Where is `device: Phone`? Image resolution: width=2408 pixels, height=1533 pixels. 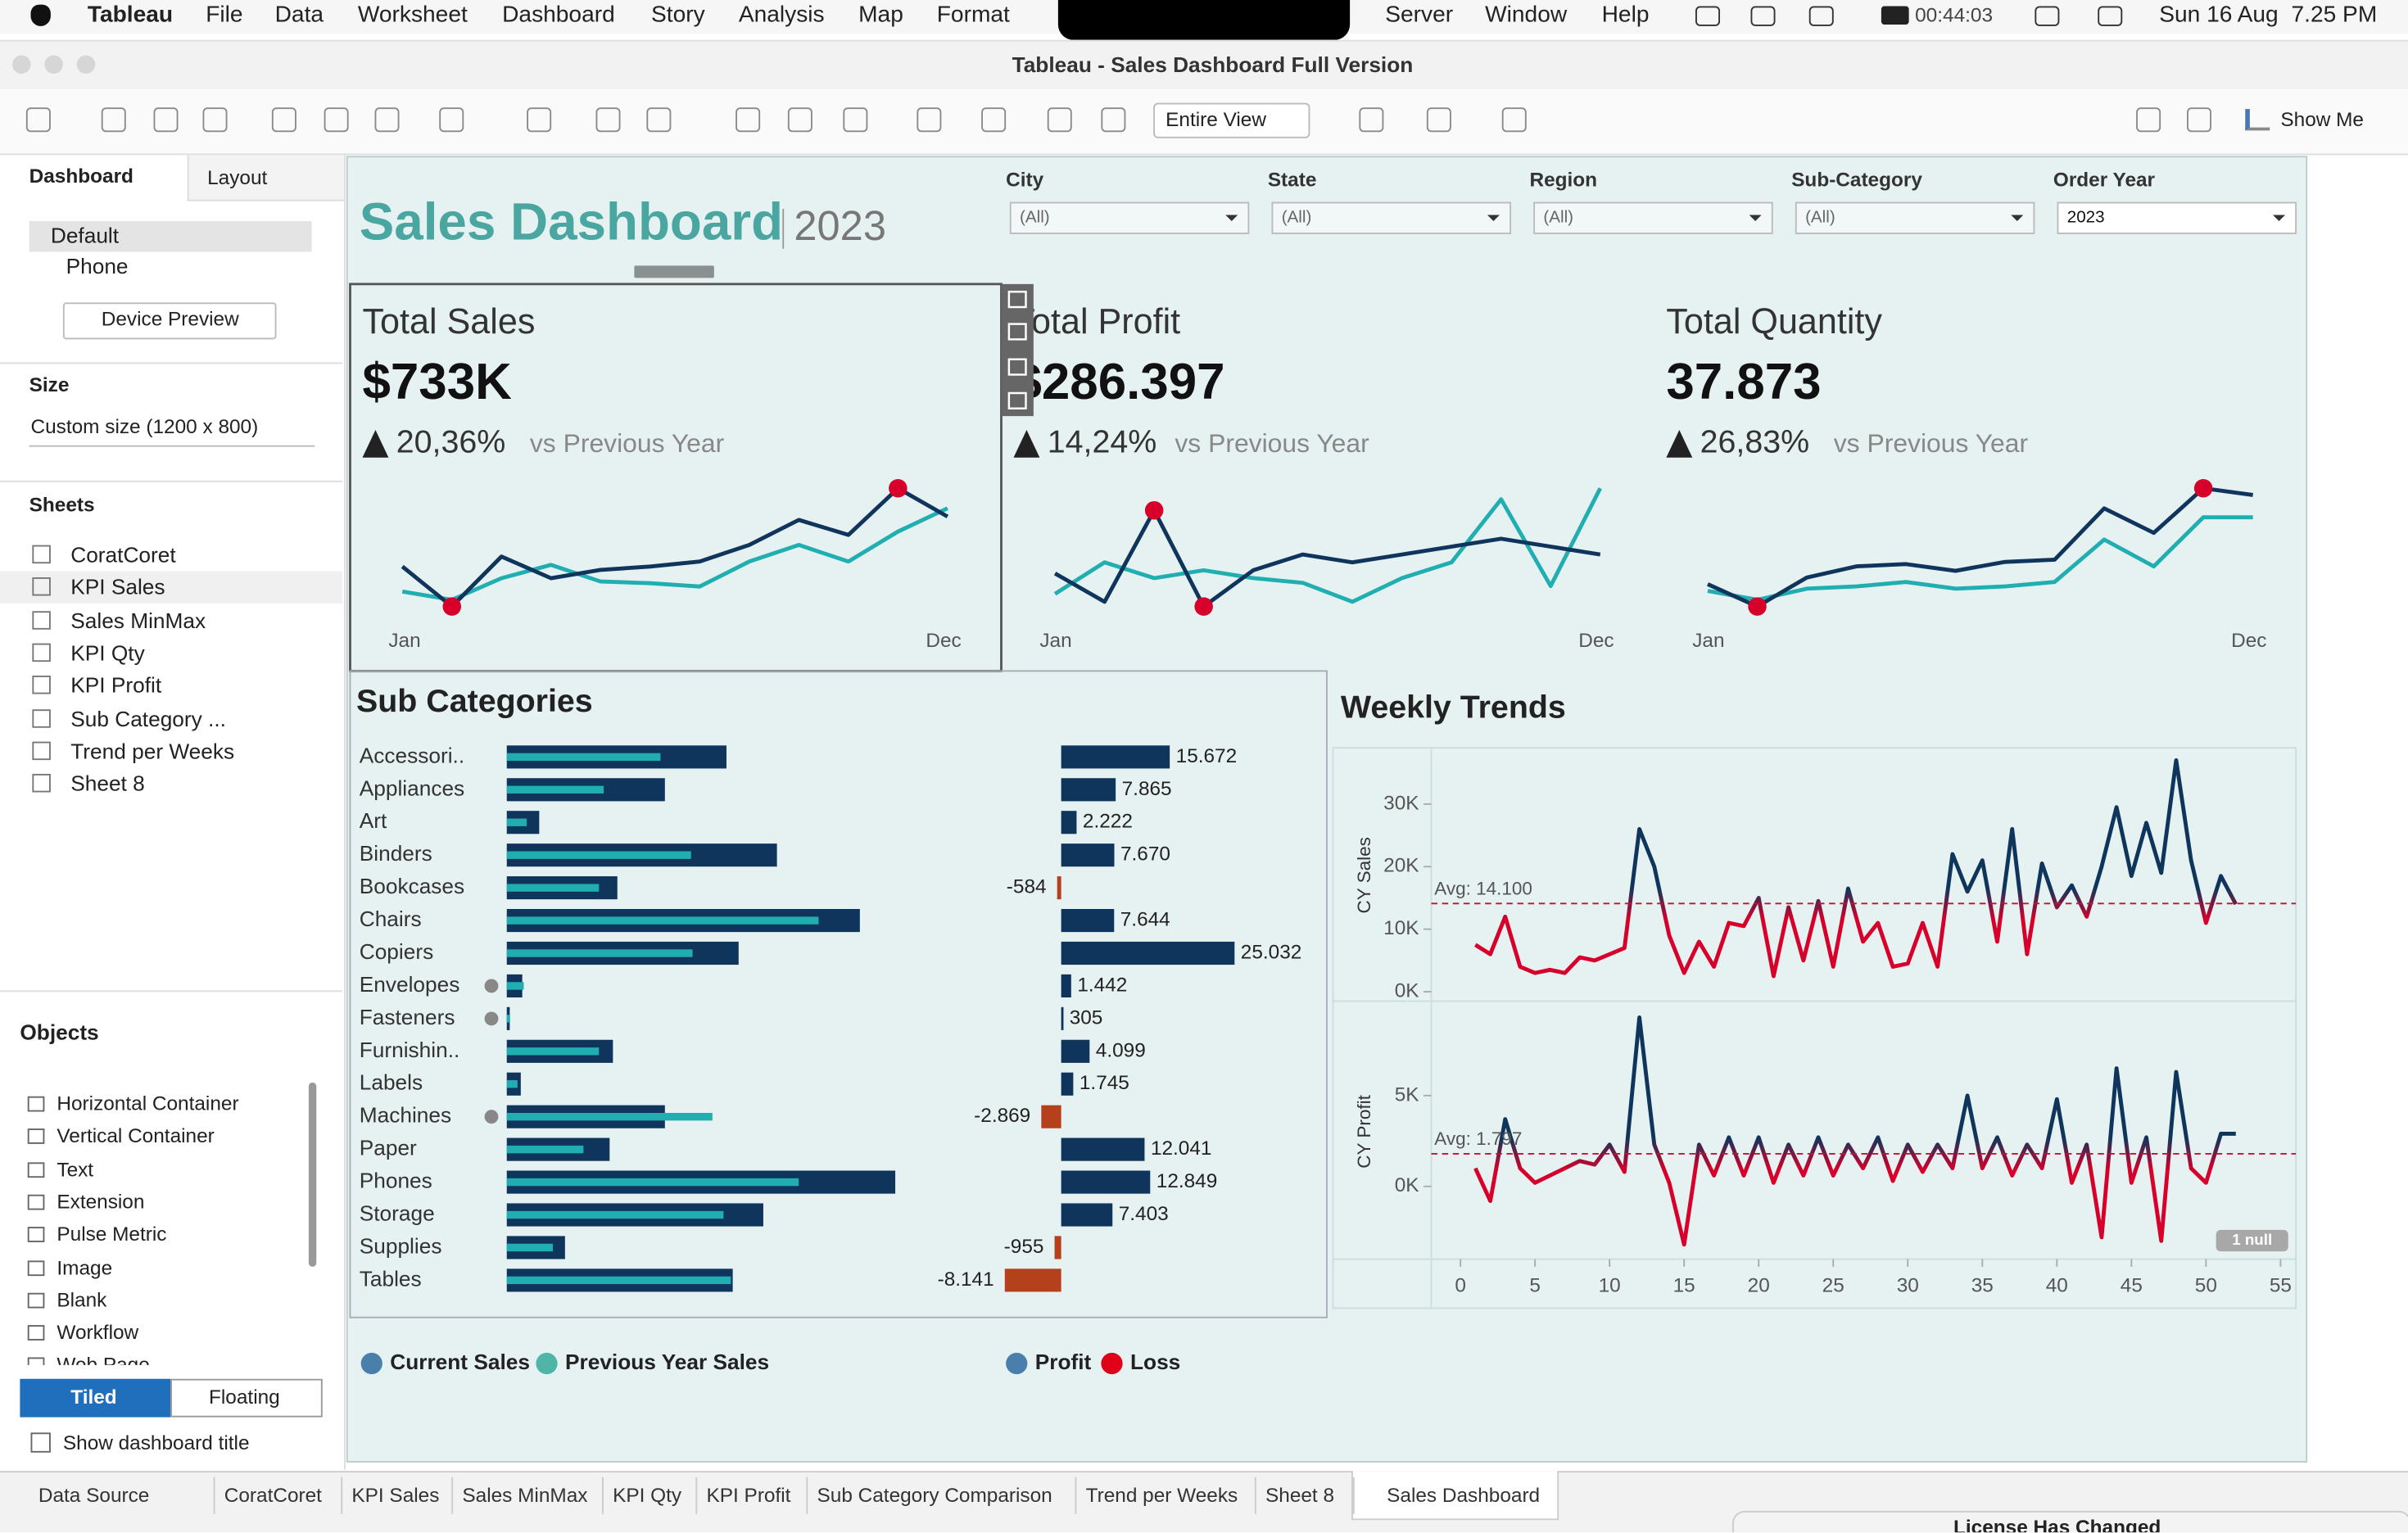
device: Phone is located at coordinates (97, 265).